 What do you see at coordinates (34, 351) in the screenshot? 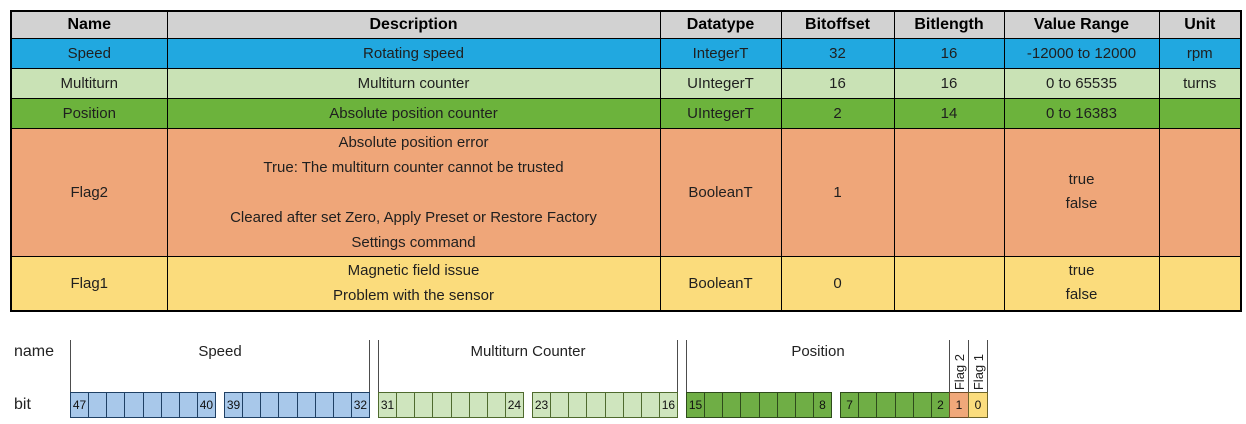
I see `diagram-name-axis-label: name` at bounding box center [34, 351].